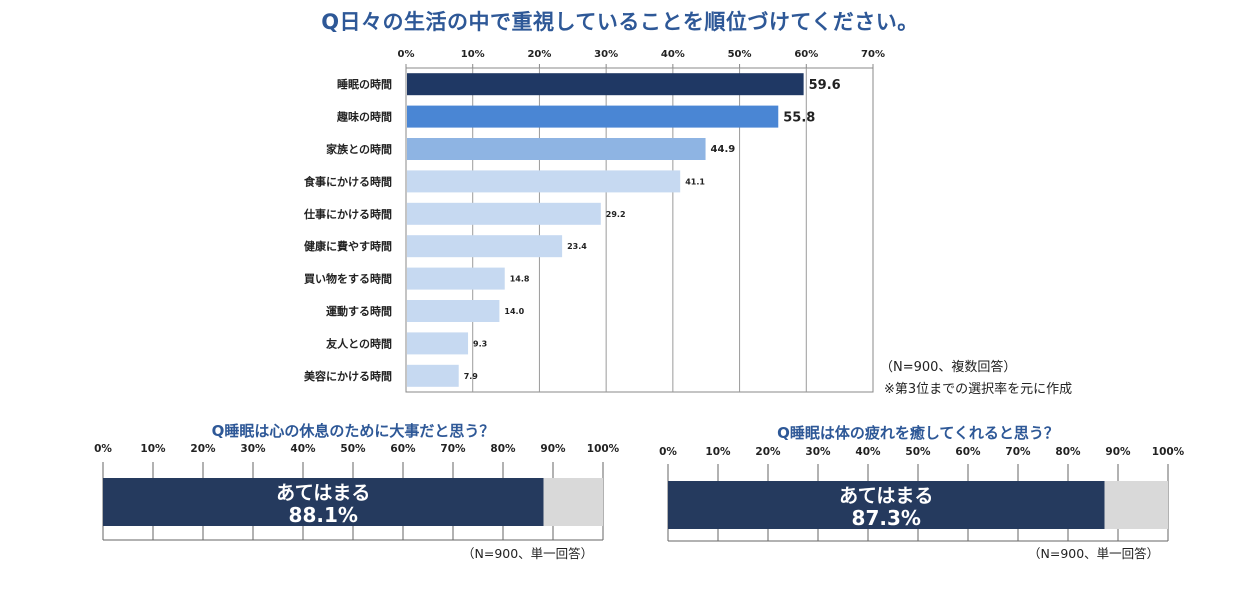 This screenshot has width=1240, height=594. I want to click on data-label: 87.3%, so click(886, 518).